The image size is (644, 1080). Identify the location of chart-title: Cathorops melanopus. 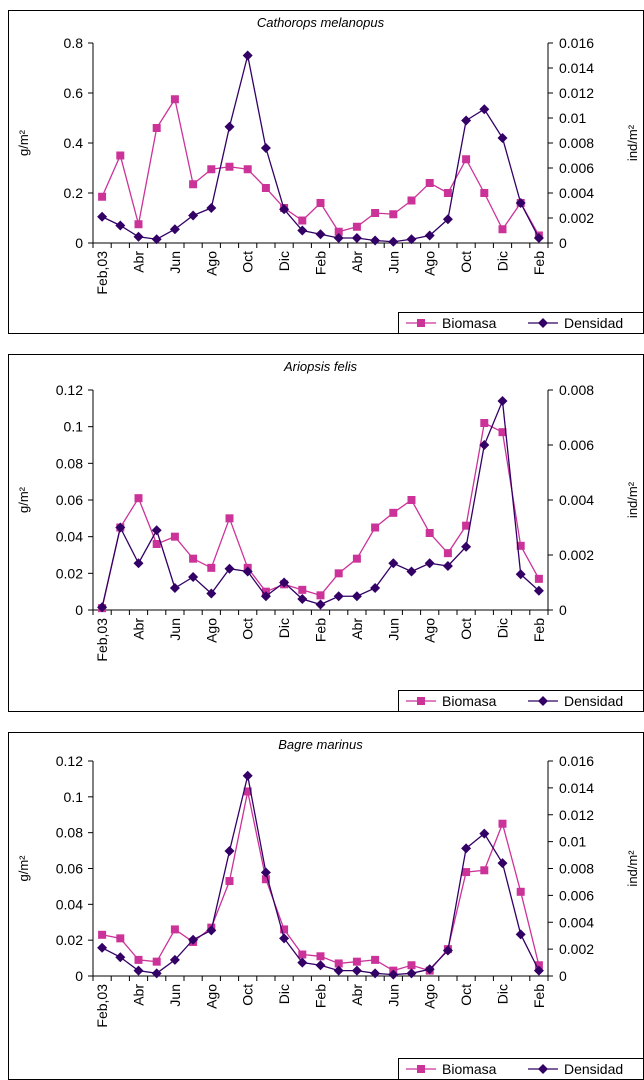
(321, 22).